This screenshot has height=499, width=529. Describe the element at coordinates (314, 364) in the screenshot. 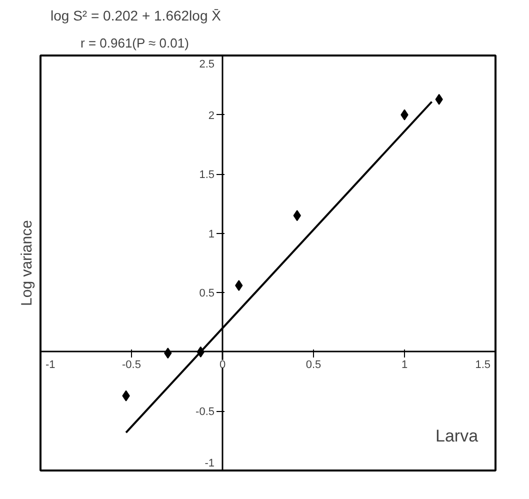

I see `x-tick-label: 0.5` at that location.